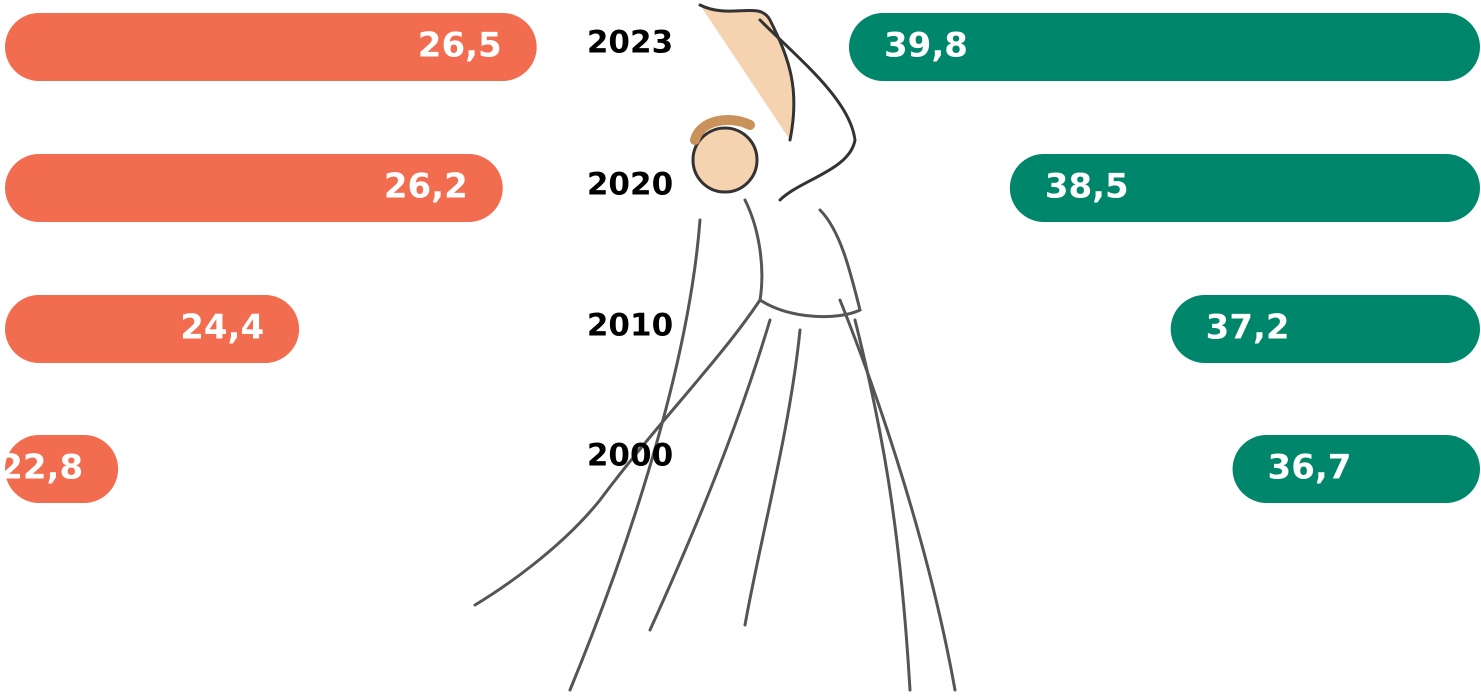 This screenshot has height=697, width=1481. I want to click on value-label: 36,7, so click(1310, 468).